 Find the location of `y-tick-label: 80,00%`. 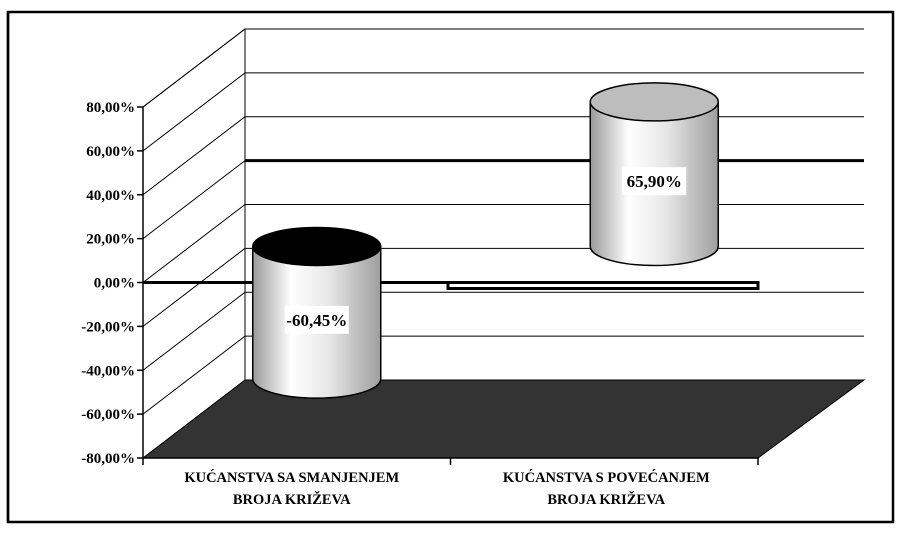

y-tick-label: 80,00% is located at coordinates (110, 108).